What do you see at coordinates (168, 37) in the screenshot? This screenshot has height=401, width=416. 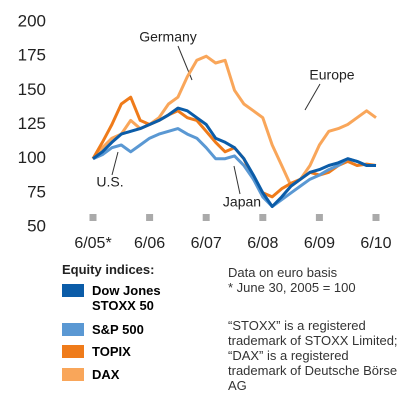 I see `annotation: Germany` at bounding box center [168, 37].